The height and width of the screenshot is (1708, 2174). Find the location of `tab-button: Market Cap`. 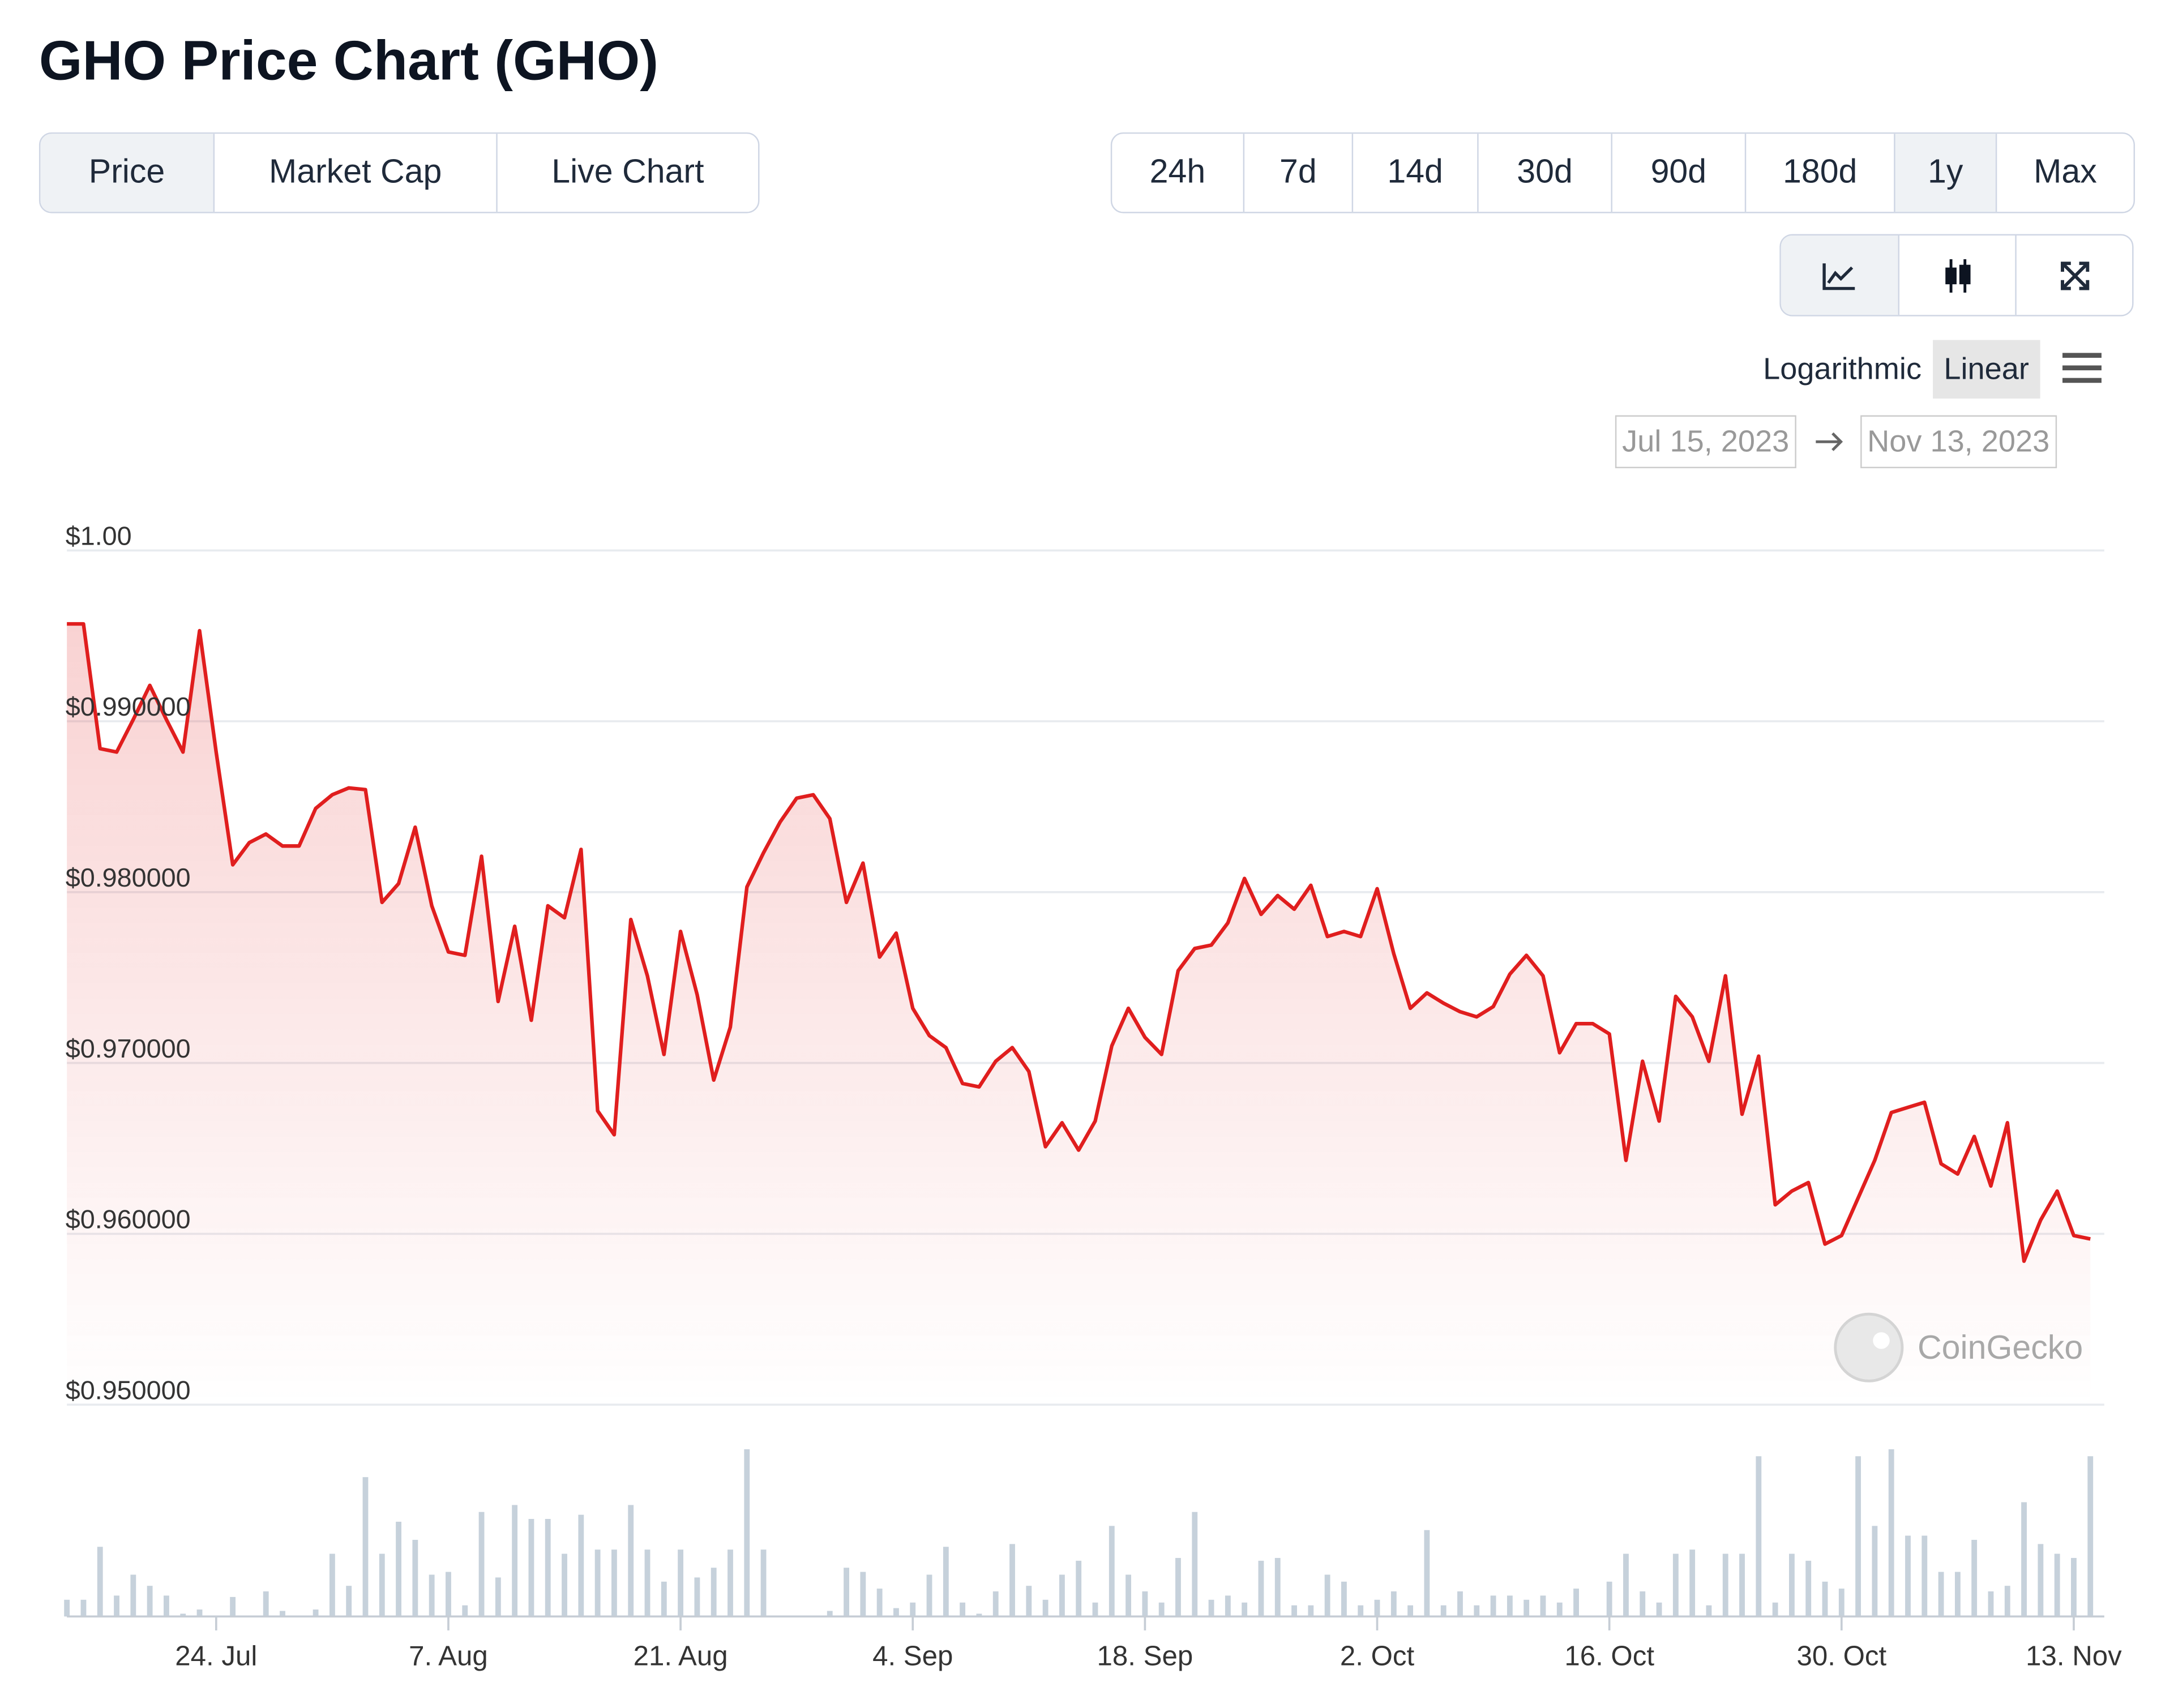

tab-button: Market Cap is located at coordinates (355, 173).